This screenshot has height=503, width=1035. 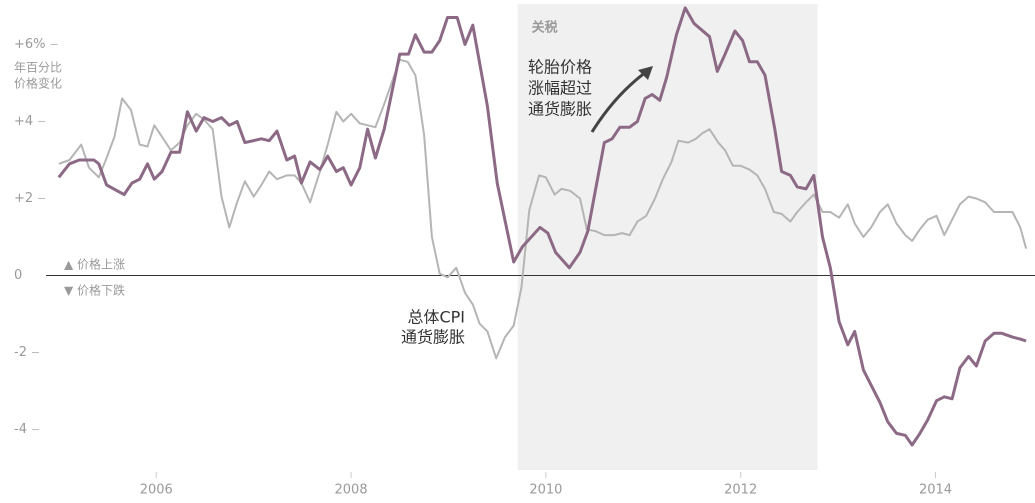 What do you see at coordinates (94, 264) in the screenshot?
I see `annotation: ▲ 价格上涨` at bounding box center [94, 264].